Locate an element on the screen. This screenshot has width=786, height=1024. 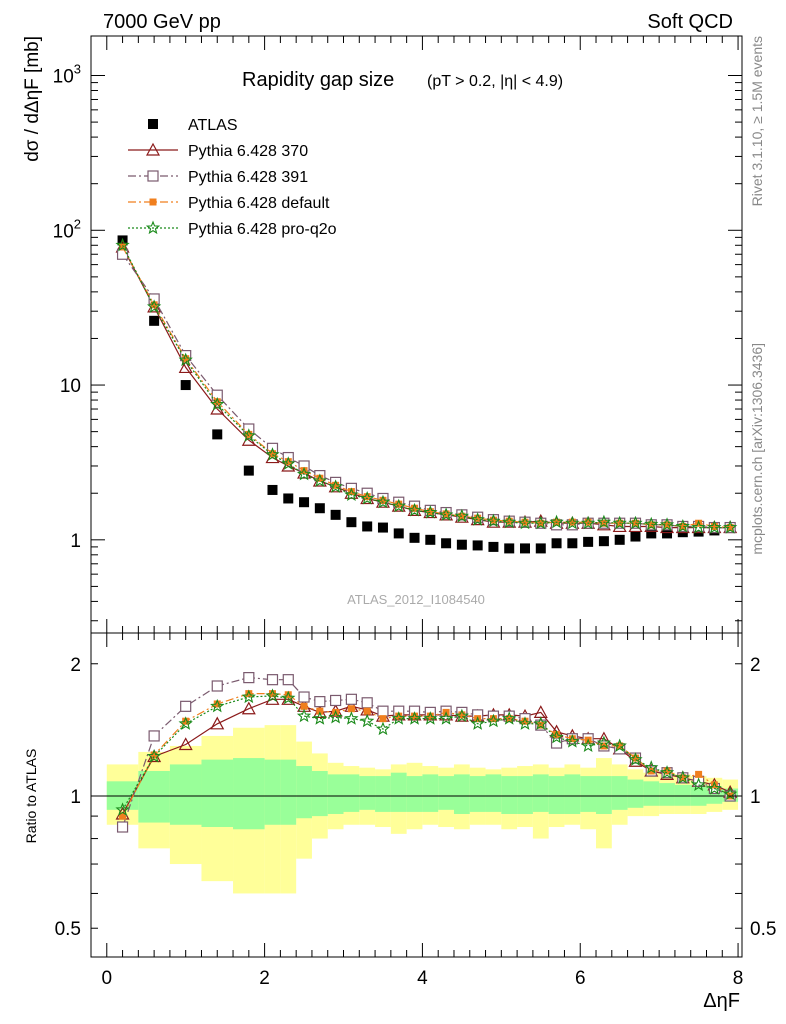
ratio-uncertainty-bands is located at coordinates (422, 809).